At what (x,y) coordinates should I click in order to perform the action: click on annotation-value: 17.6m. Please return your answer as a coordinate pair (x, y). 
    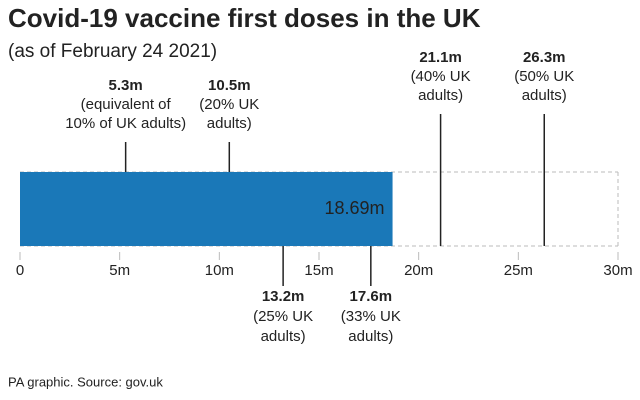
    Looking at the image, I should click on (371, 296).